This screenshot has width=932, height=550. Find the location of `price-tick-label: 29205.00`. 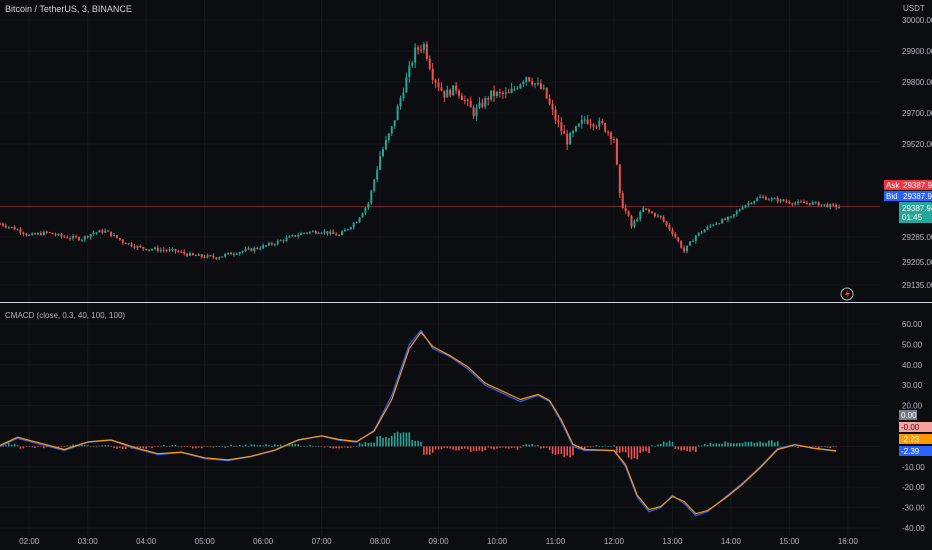

price-tick-label: 29205.00 is located at coordinates (917, 262).